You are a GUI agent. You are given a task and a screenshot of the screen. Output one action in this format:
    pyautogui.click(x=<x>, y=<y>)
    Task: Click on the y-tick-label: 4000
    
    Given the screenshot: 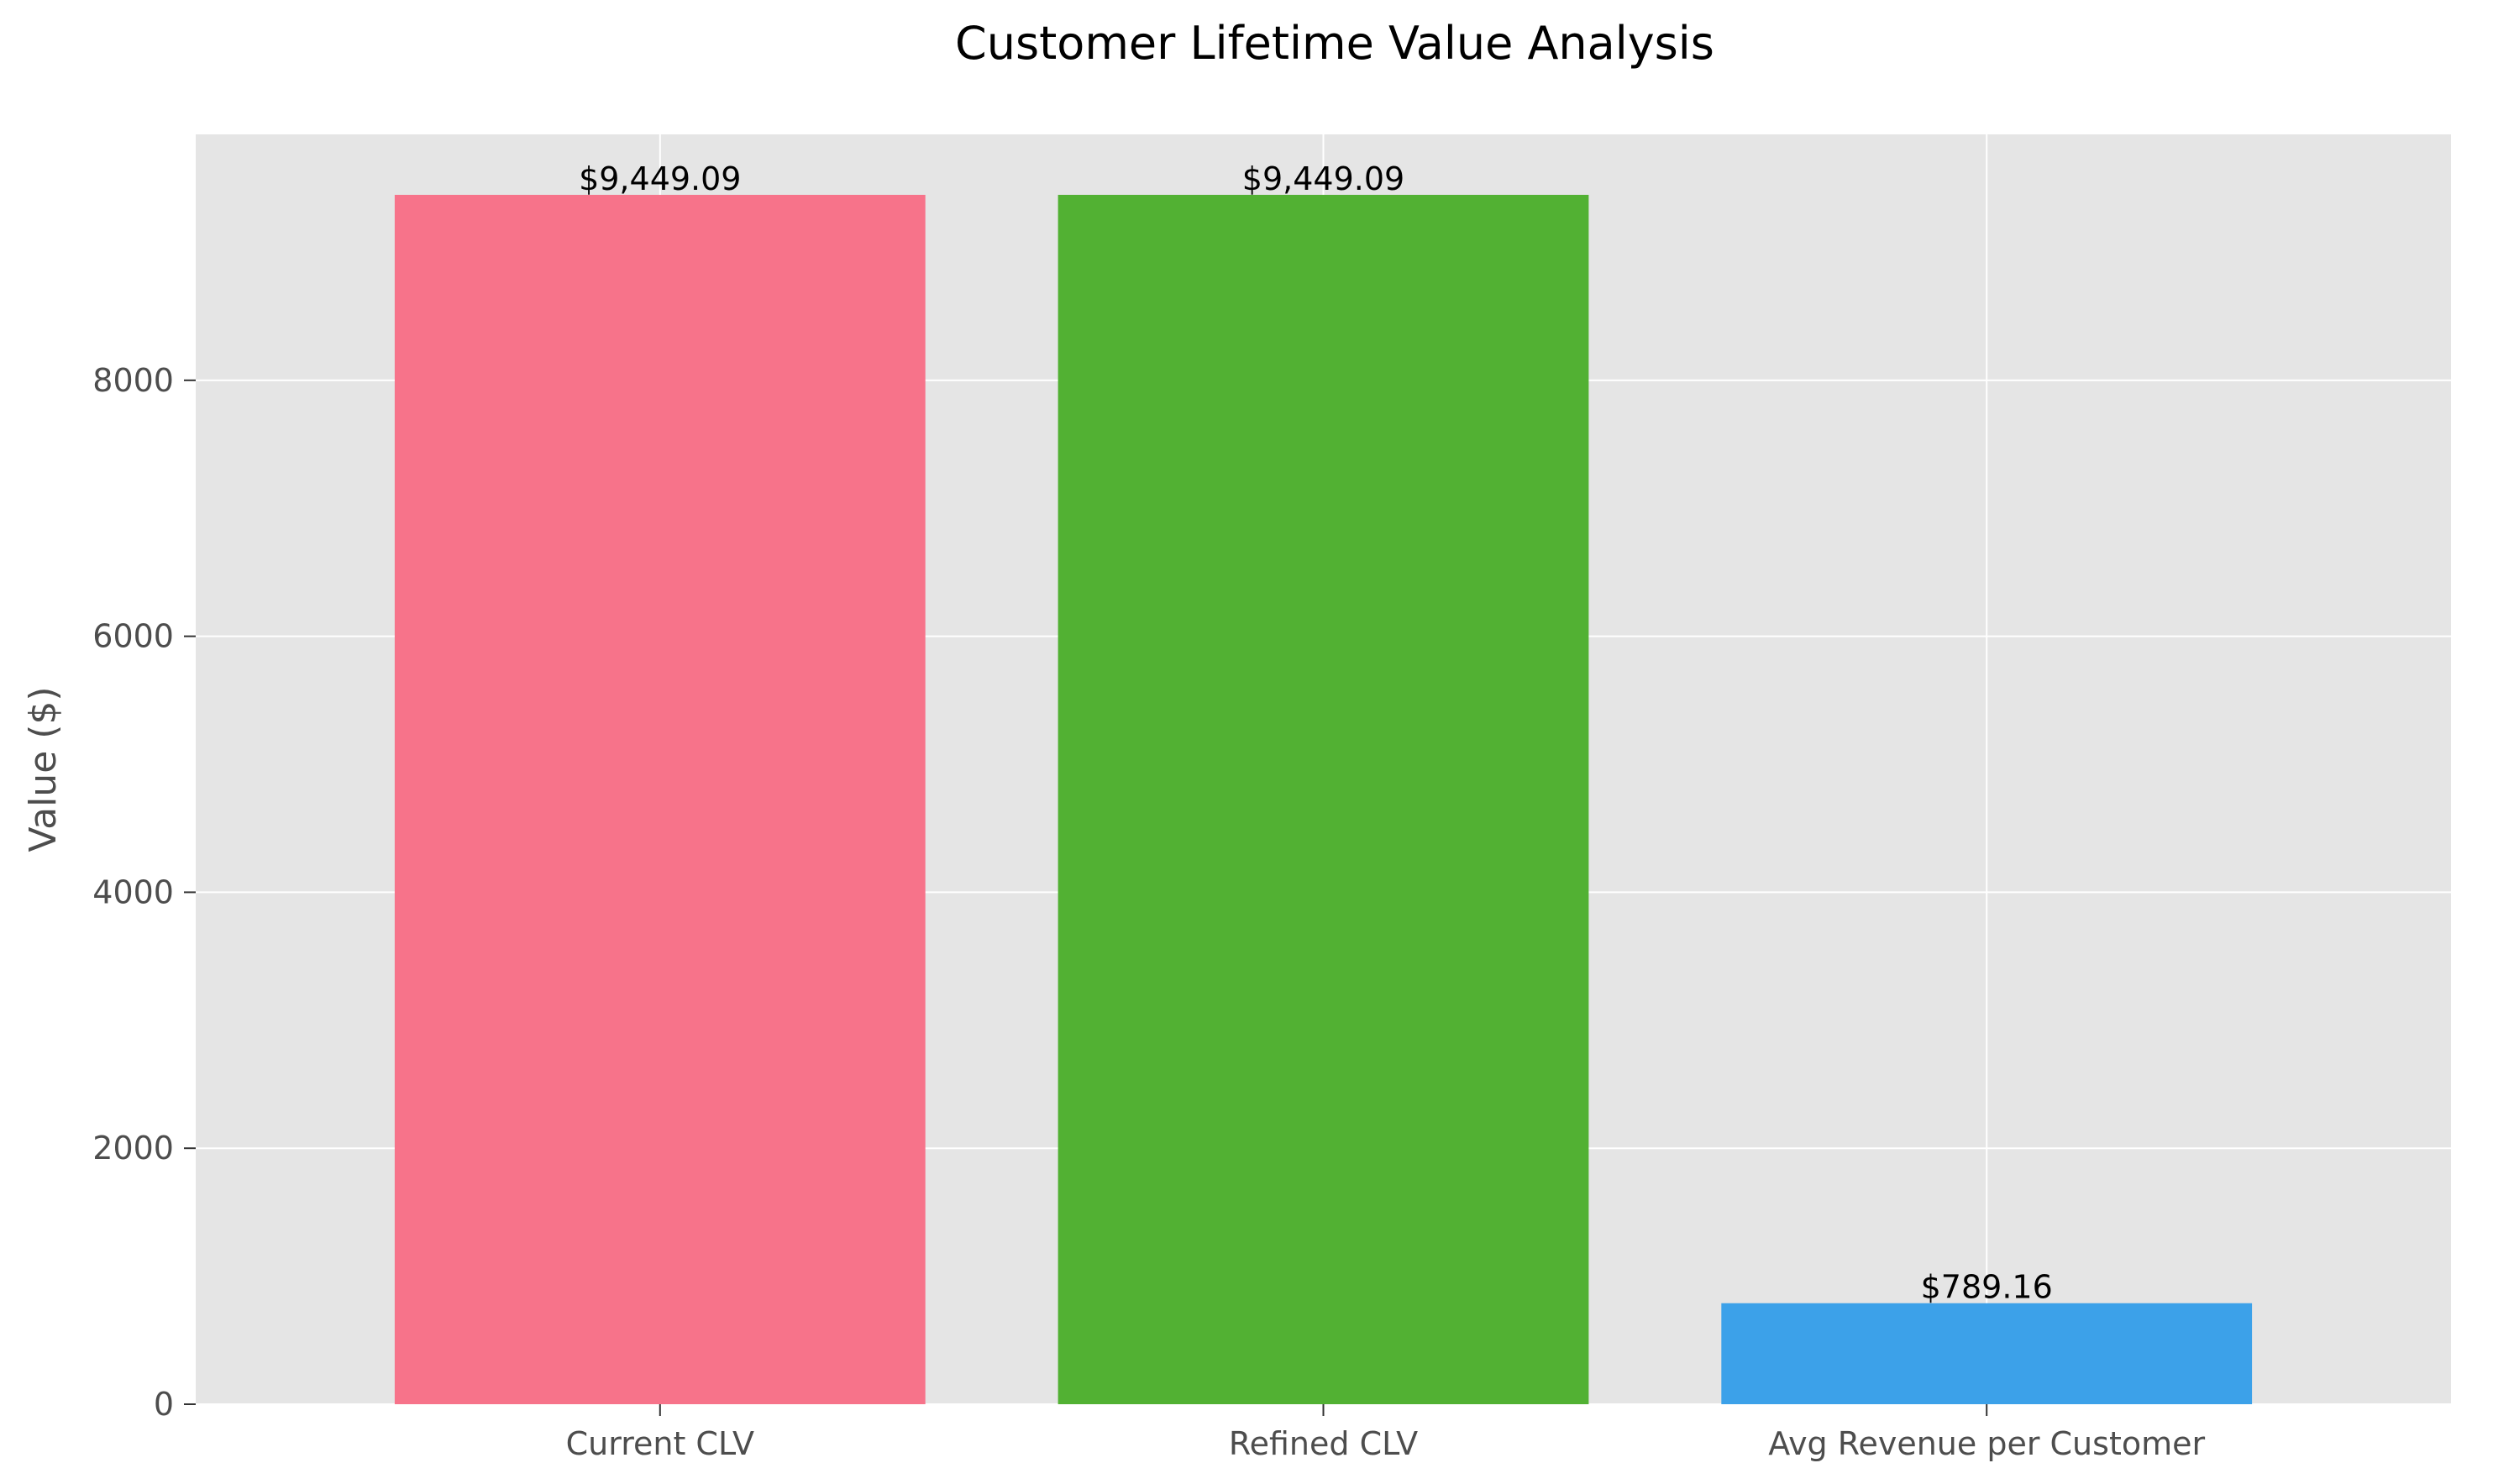 What is the action you would take?
    pyautogui.click(x=133, y=892)
    